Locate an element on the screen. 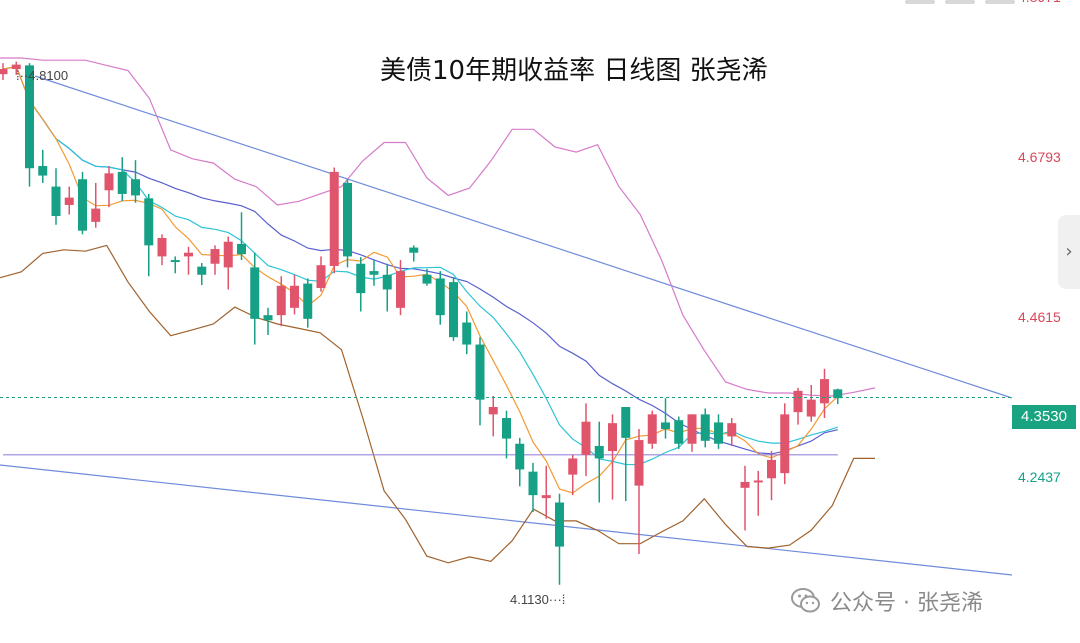 The height and width of the screenshot is (643, 1080). high-annotation: ⁞··4.8100 is located at coordinates (42, 75).